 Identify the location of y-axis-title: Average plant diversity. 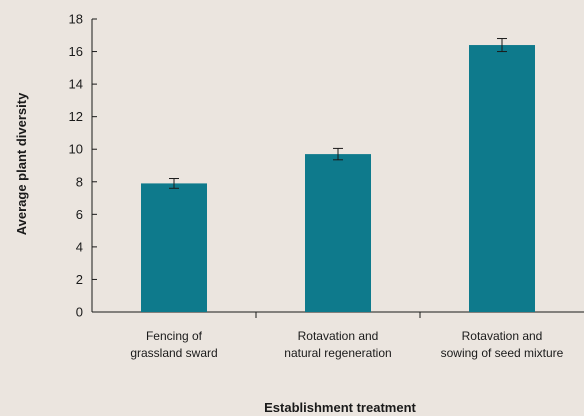
(21, 163).